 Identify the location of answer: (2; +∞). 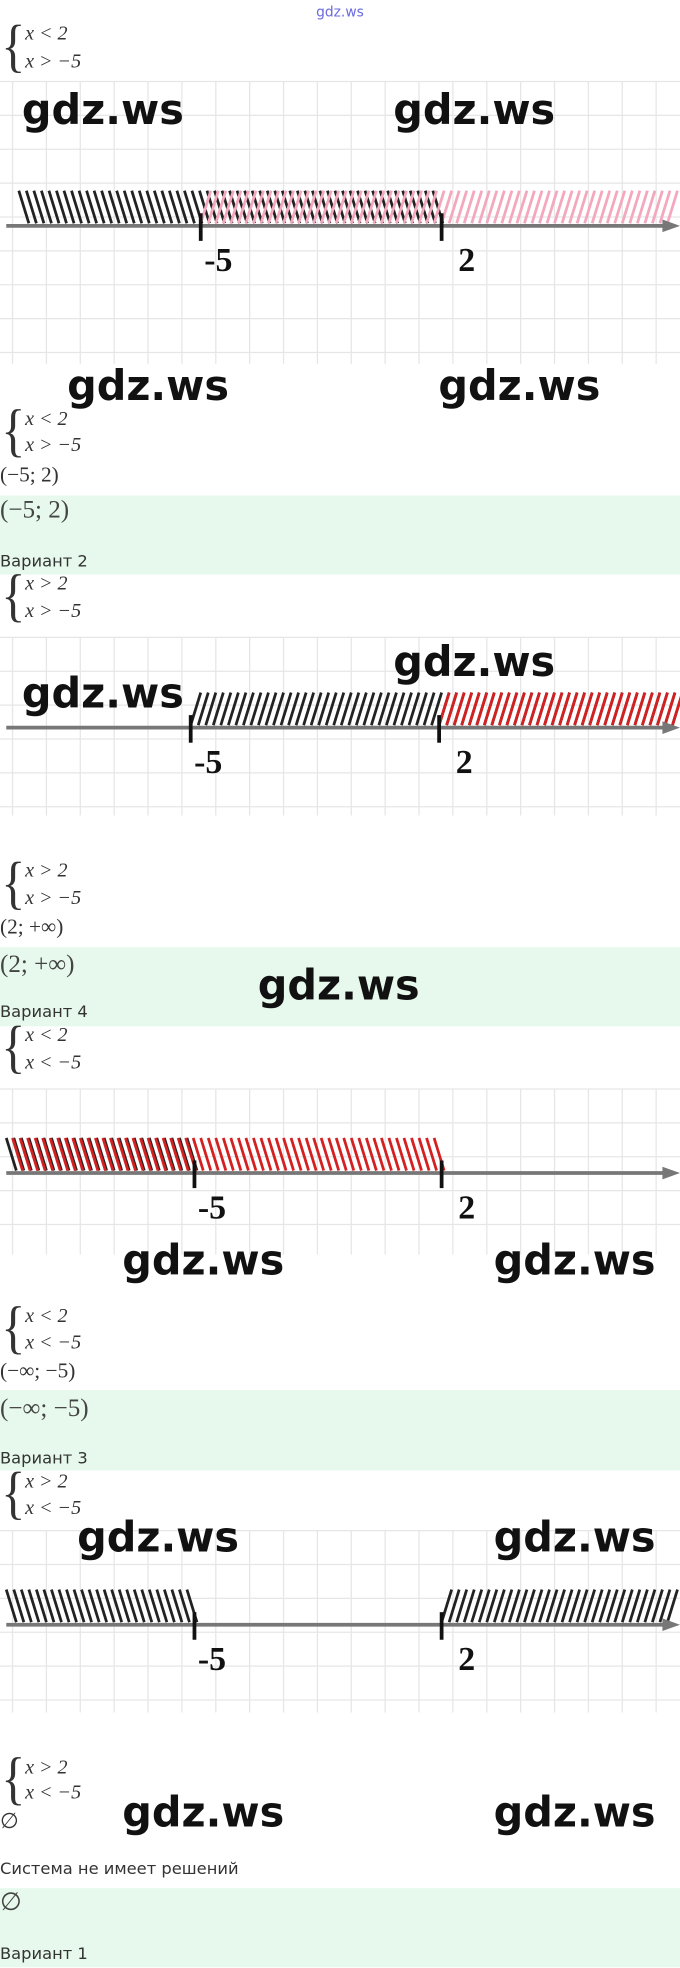
(37, 964).